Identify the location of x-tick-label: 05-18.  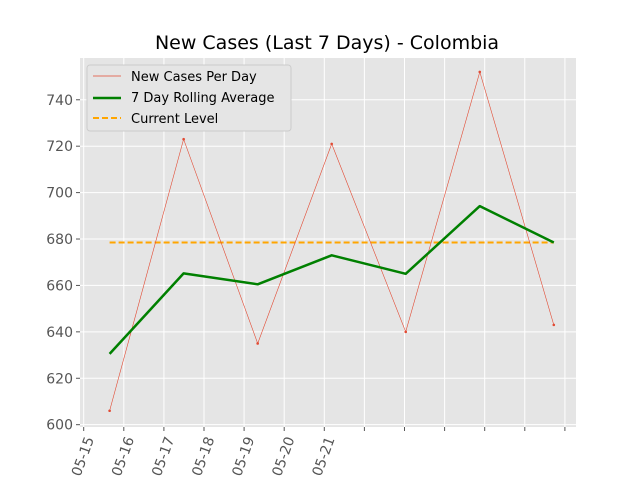
(203, 457).